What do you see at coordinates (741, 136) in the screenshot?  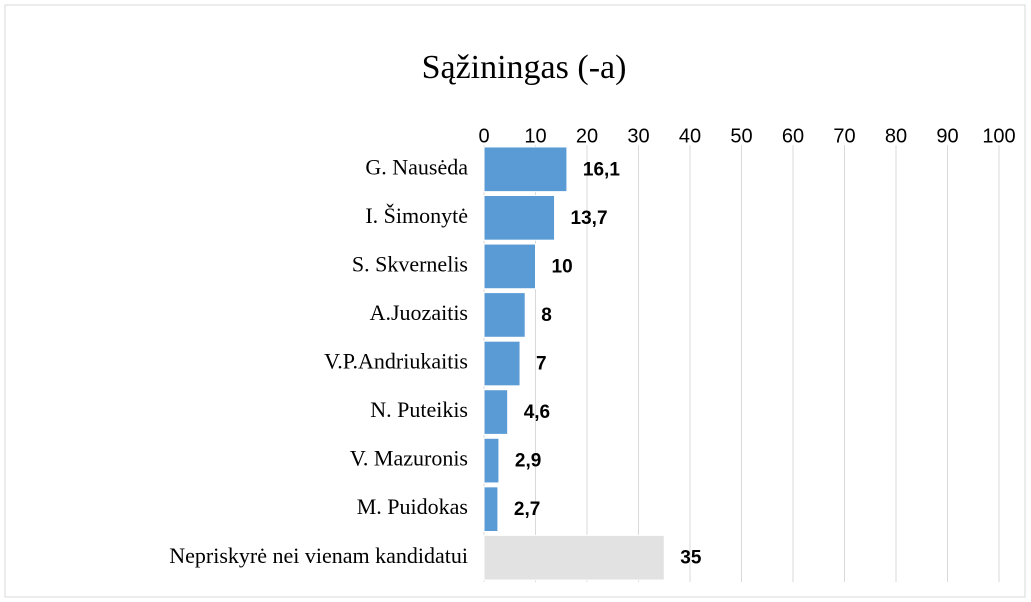 I see `x-tick-label: 50` at bounding box center [741, 136].